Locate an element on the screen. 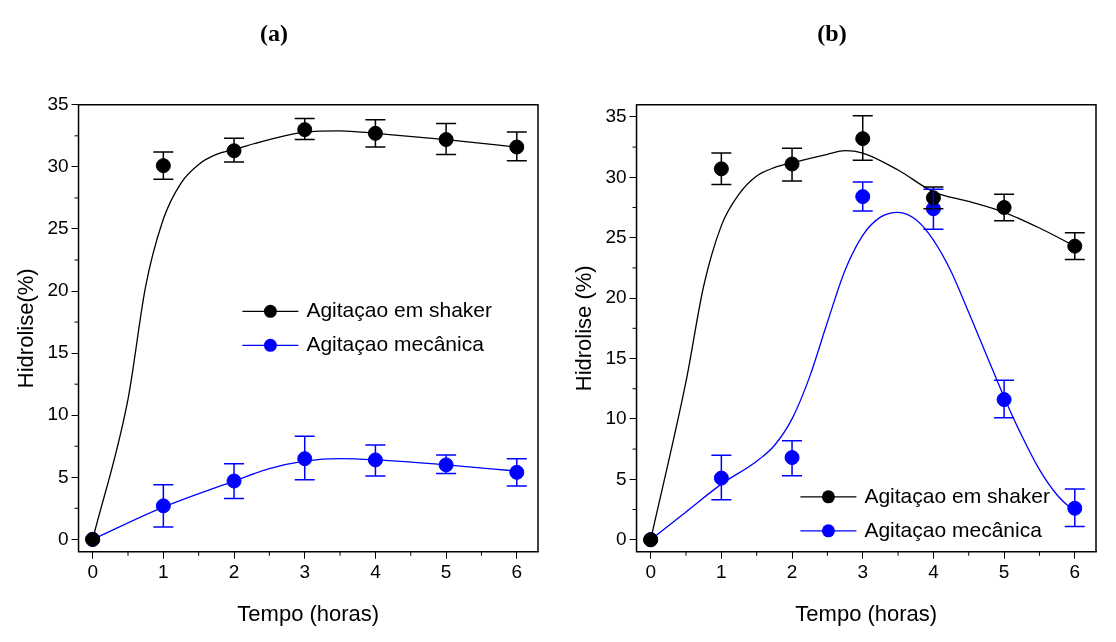 The width and height of the screenshot is (1116, 642). chart-title: (a) is located at coordinates (274, 32).